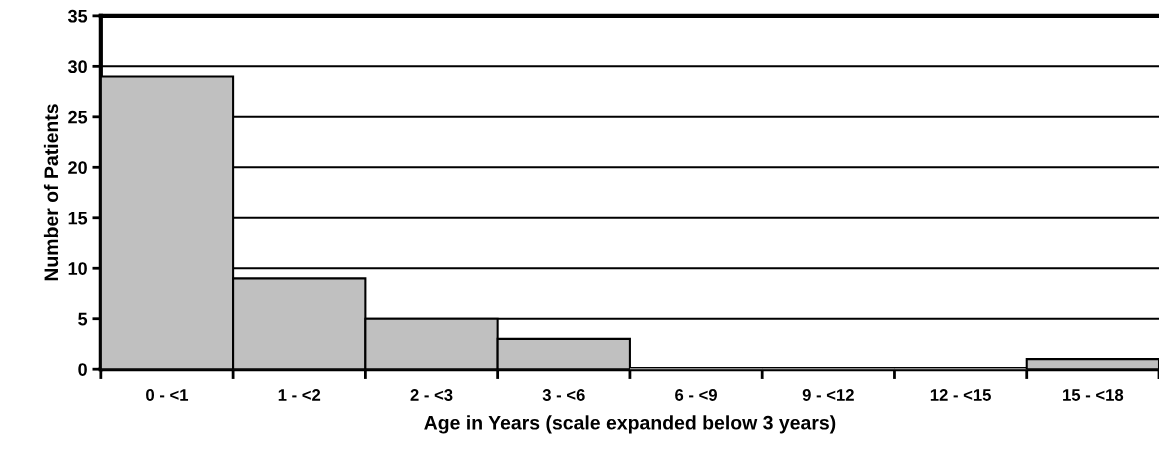 Image resolution: width=1159 pixels, height=453 pixels. Describe the element at coordinates (77, 168) in the screenshot. I see `y-tick-label: 20` at that location.